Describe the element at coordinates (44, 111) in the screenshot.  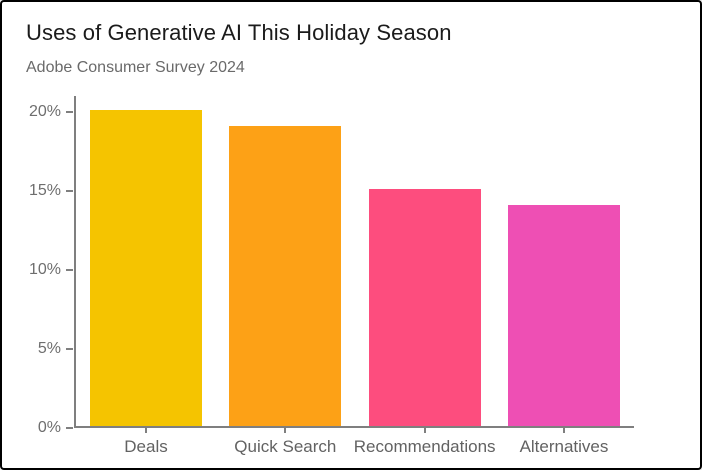
I see `y-tick-label-20: 20%` at that location.